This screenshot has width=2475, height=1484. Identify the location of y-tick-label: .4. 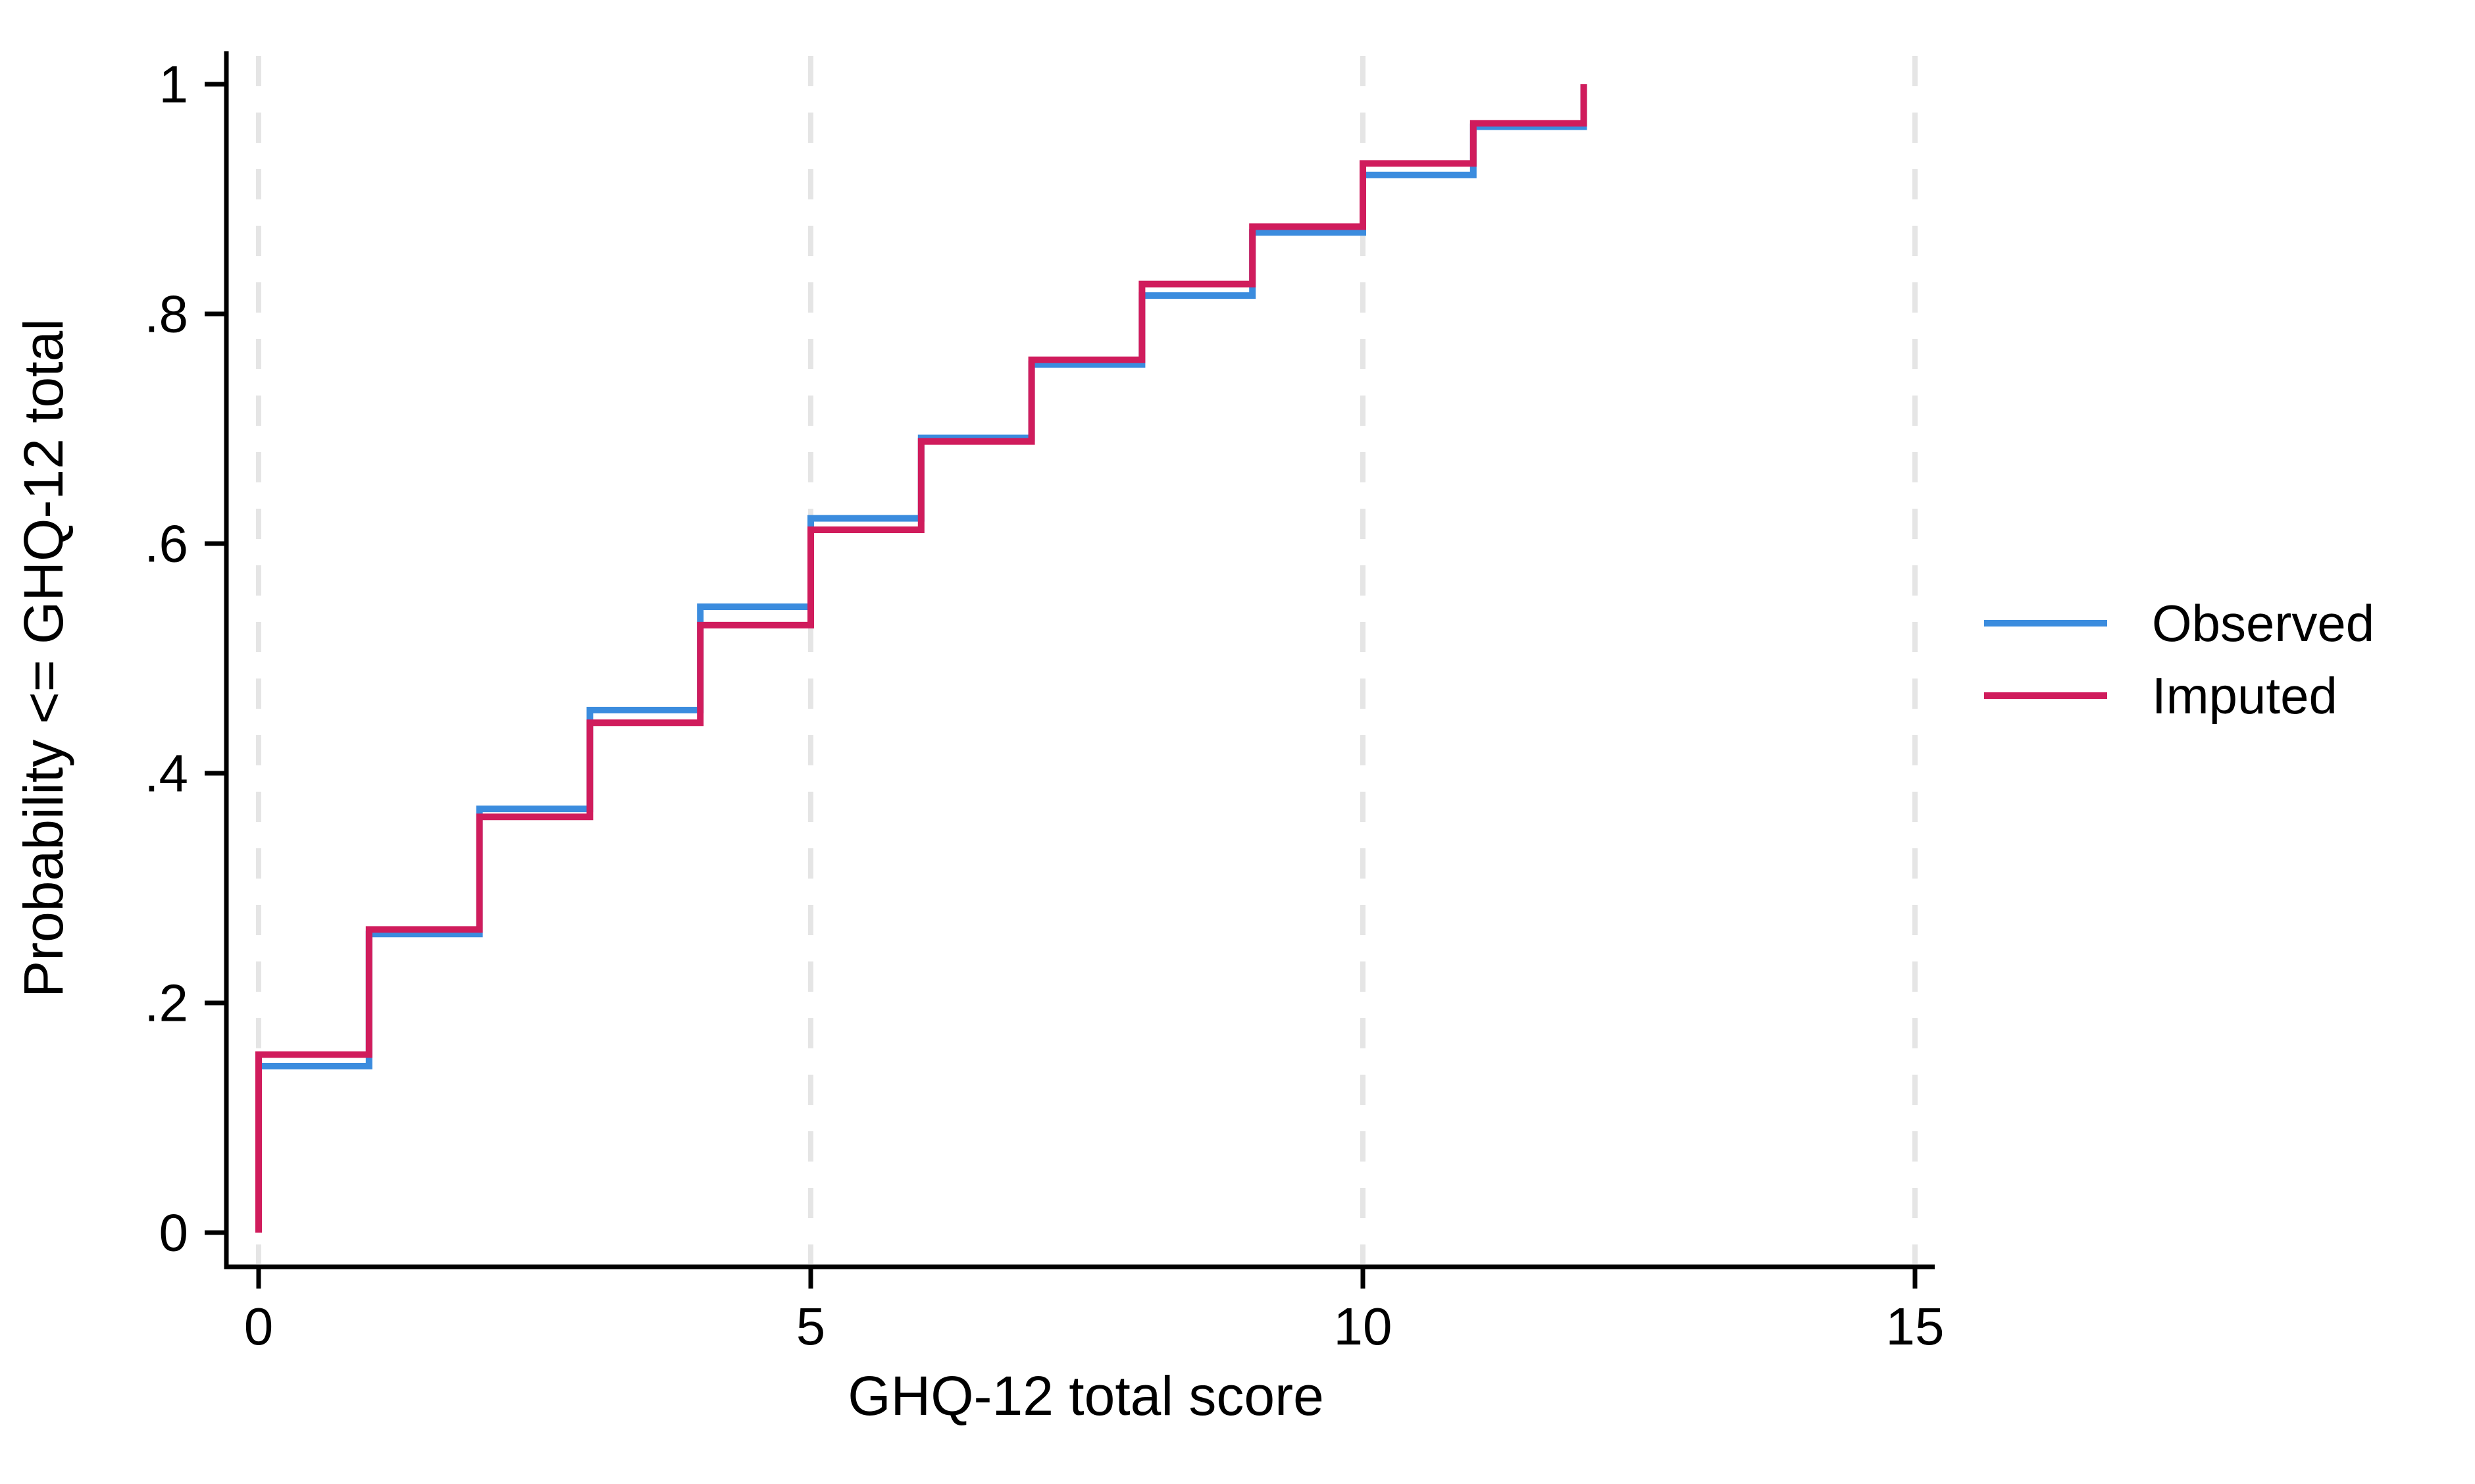
(166, 773).